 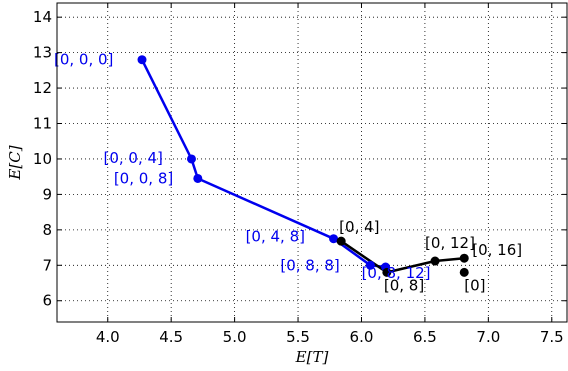 What do you see at coordinates (171, 337) in the screenshot?
I see `x-tick-label: 4.5` at bounding box center [171, 337].